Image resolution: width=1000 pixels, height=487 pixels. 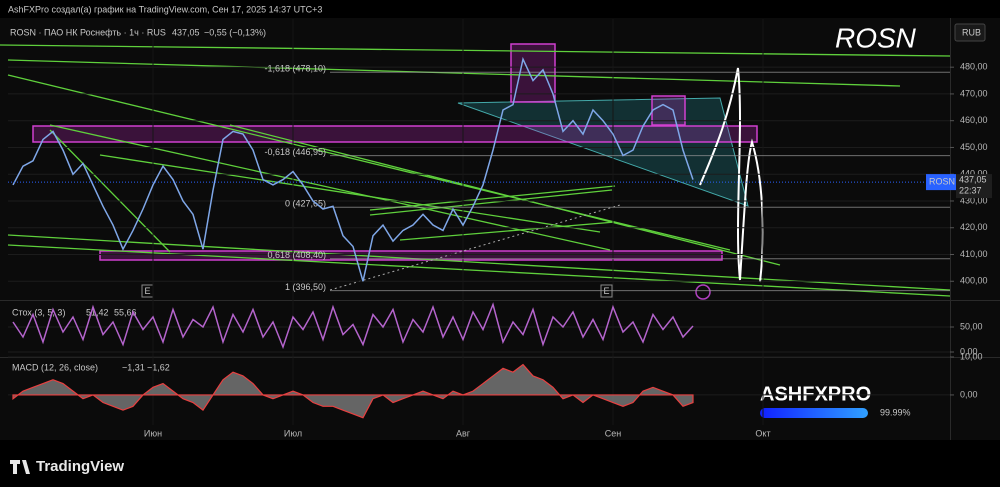 What do you see at coordinates (186, 32) in the screenshot?
I see `last-price: 437,05` at bounding box center [186, 32].